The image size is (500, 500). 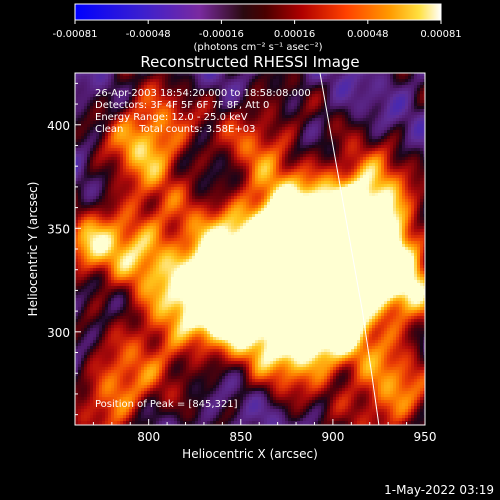 What do you see at coordinates (148, 34) in the screenshot?
I see `colorbar-tick-label: -0.00048` at bounding box center [148, 34].